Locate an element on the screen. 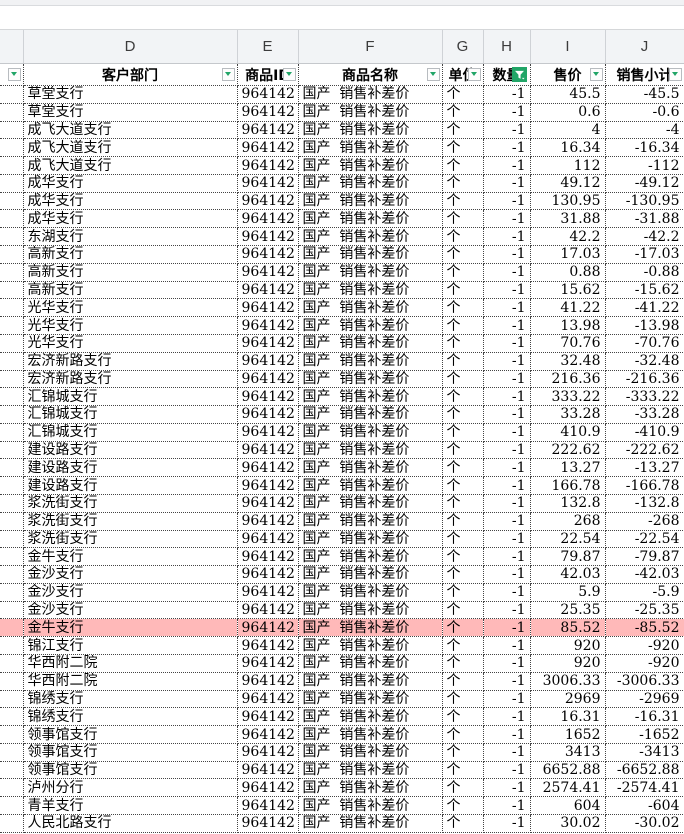 The width and height of the screenshot is (684, 834). cell-customer-department: 建设路支行 is located at coordinates (130, 468).